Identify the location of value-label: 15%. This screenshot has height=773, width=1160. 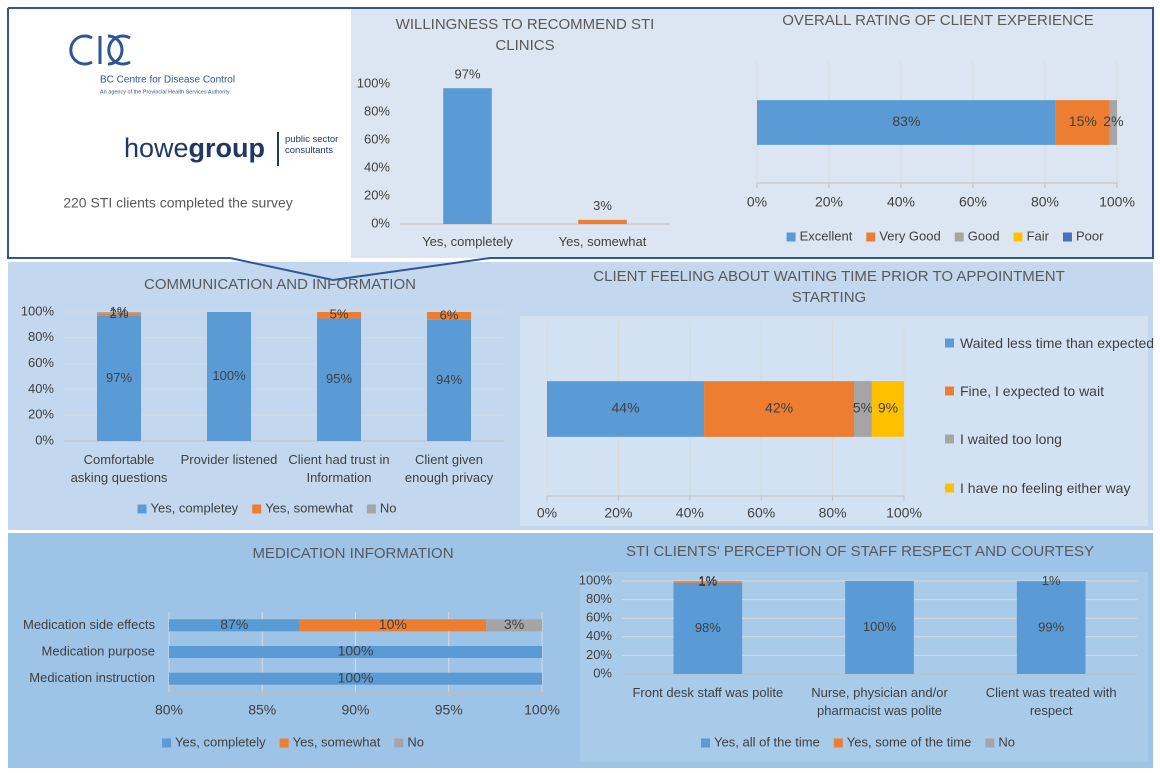
(1083, 121).